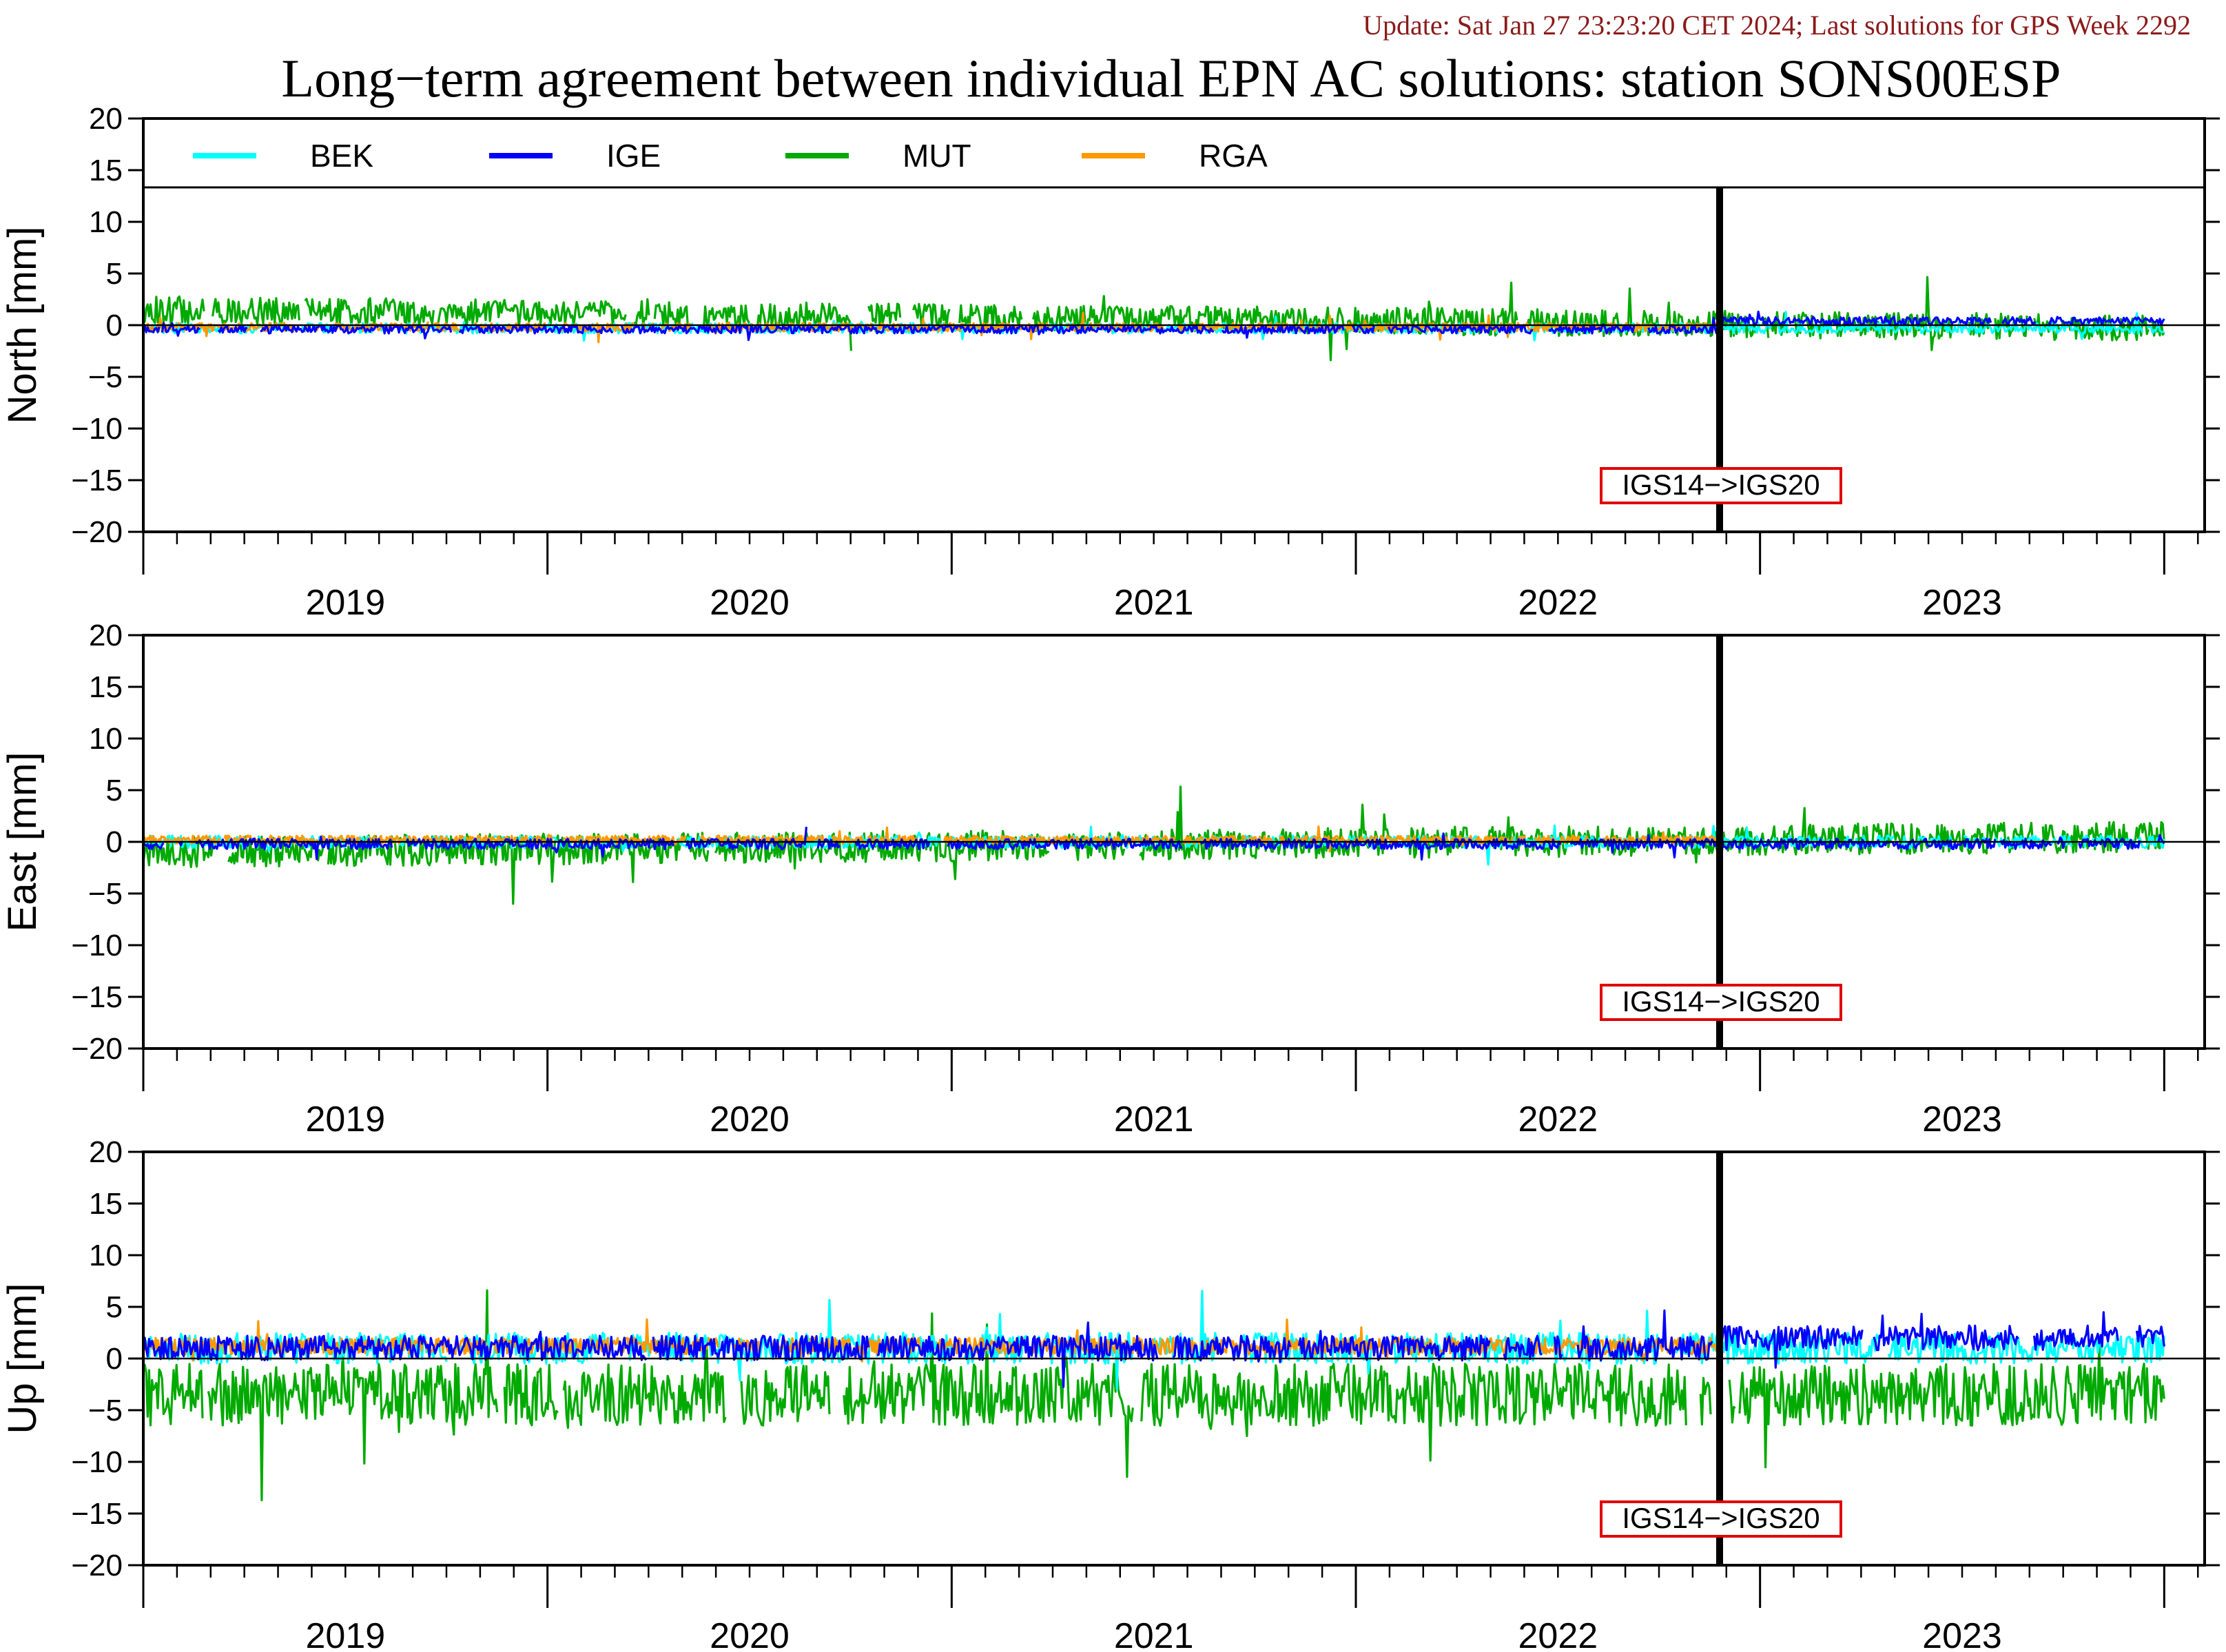 The height and width of the screenshot is (1652, 2226). Describe the element at coordinates (730, 156) in the screenshot. I see `legend: BEK IGE MUT RGA` at that location.